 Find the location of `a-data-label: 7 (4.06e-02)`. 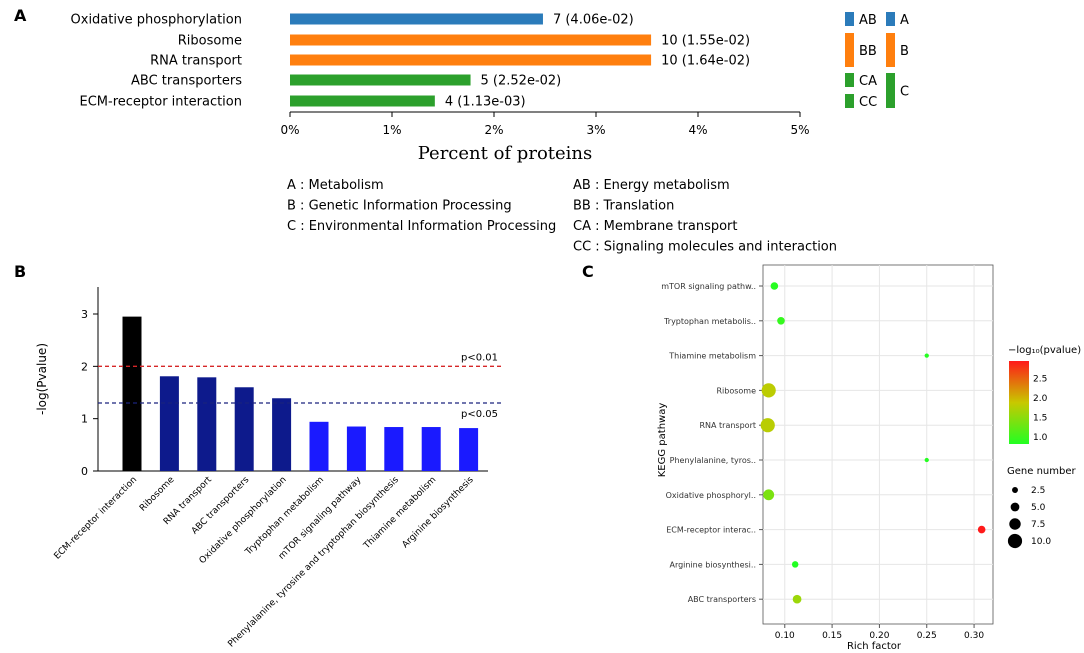

a-data-label: 7 (4.06e-02) is located at coordinates (593, 20).